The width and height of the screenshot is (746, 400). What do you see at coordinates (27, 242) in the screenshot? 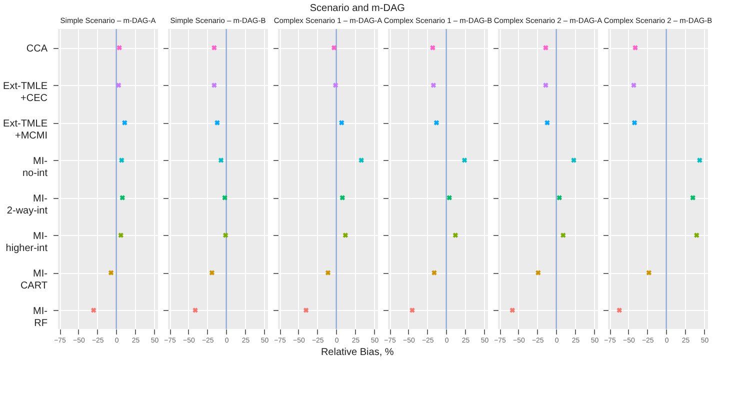
I see `y-tick-label: MI- higher-int` at bounding box center [27, 242].